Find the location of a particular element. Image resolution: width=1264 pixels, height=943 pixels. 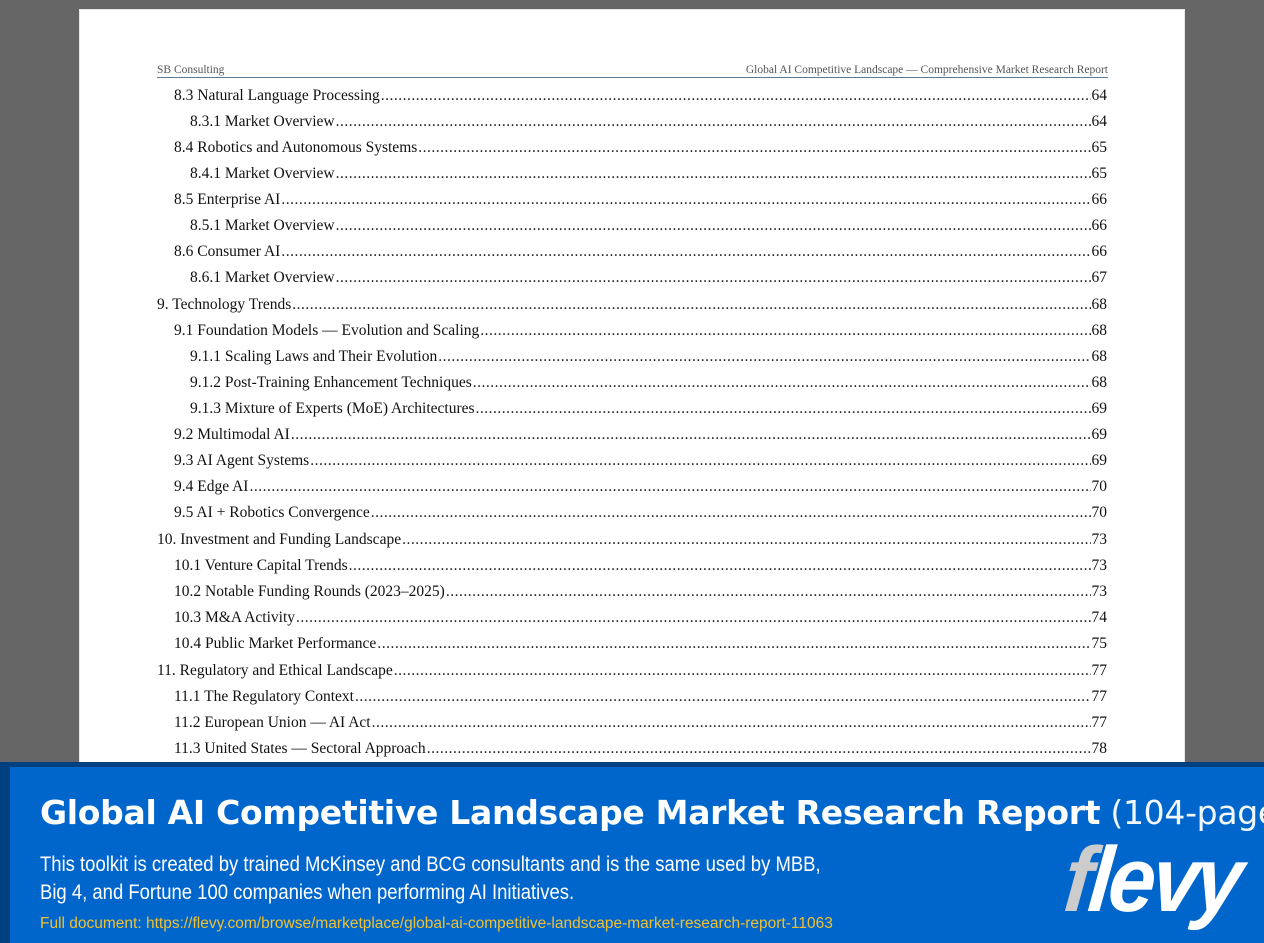

toc-entry: 9.4 Edge AI 70 is located at coordinates (632, 490).